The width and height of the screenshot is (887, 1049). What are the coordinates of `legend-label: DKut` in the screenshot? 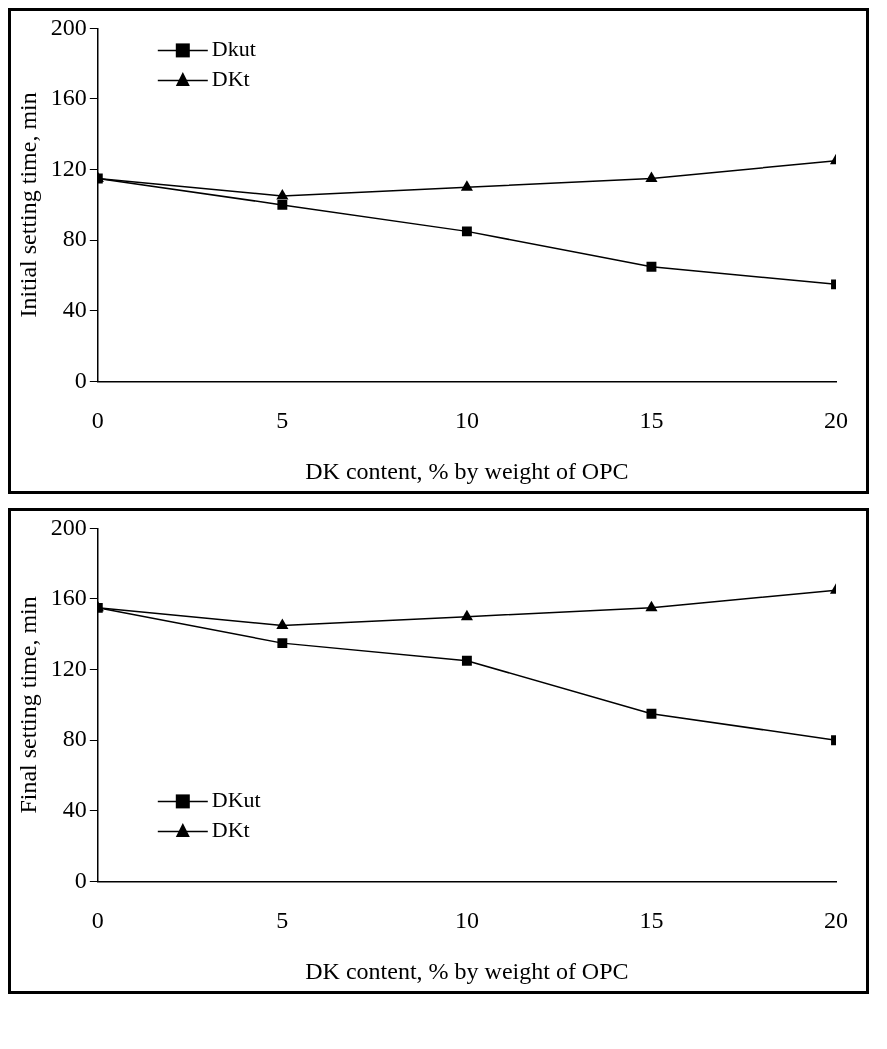 It's located at (236, 800).